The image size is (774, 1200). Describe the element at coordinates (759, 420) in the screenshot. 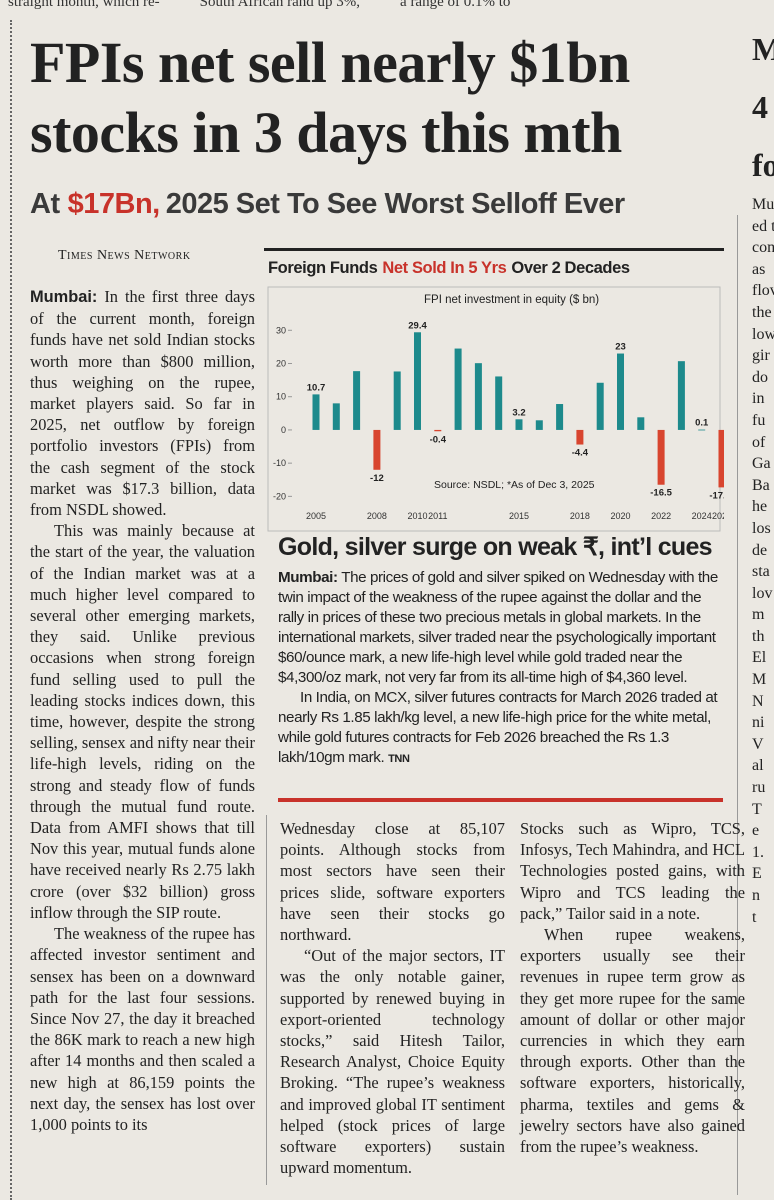

I see `edge-fragment: fu` at that location.